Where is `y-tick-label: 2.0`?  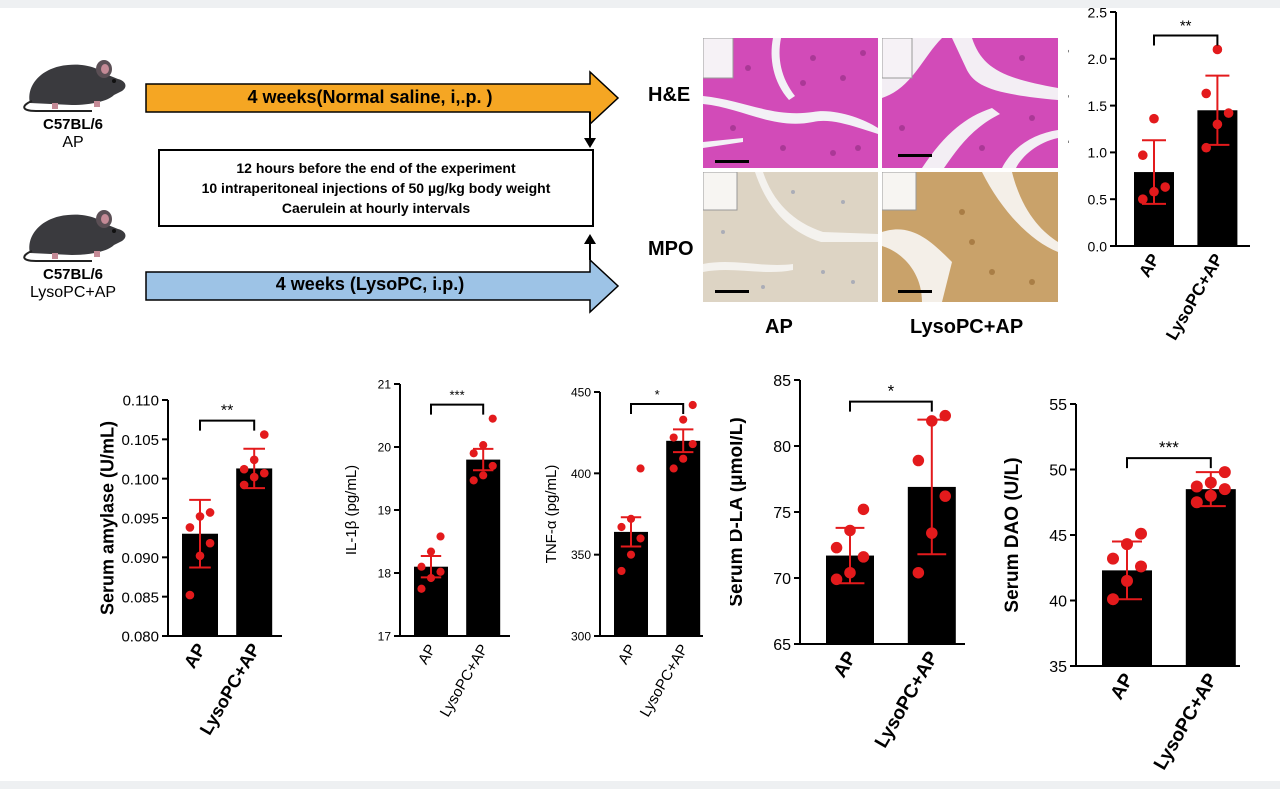 y-tick-label: 2.0 is located at coordinates (1098, 59).